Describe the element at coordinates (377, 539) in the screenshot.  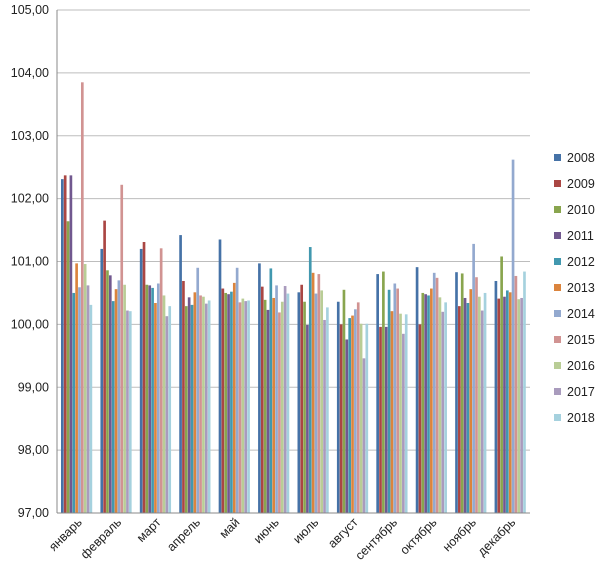
I see `x-tick-label: сентябрь` at that location.